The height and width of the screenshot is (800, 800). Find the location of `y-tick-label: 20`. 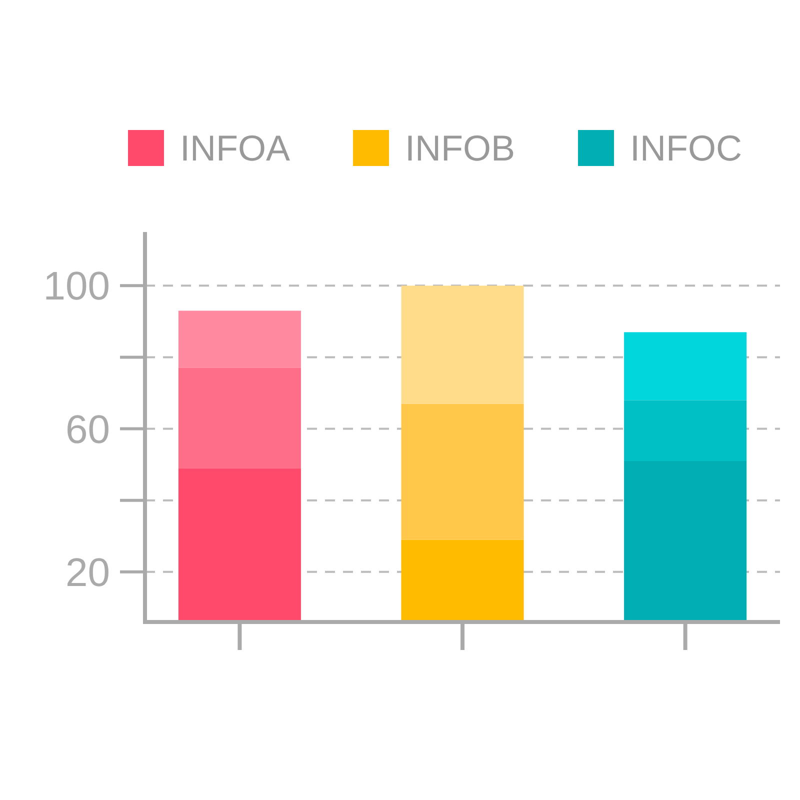

y-tick-label: 20 is located at coordinates (88, 572).